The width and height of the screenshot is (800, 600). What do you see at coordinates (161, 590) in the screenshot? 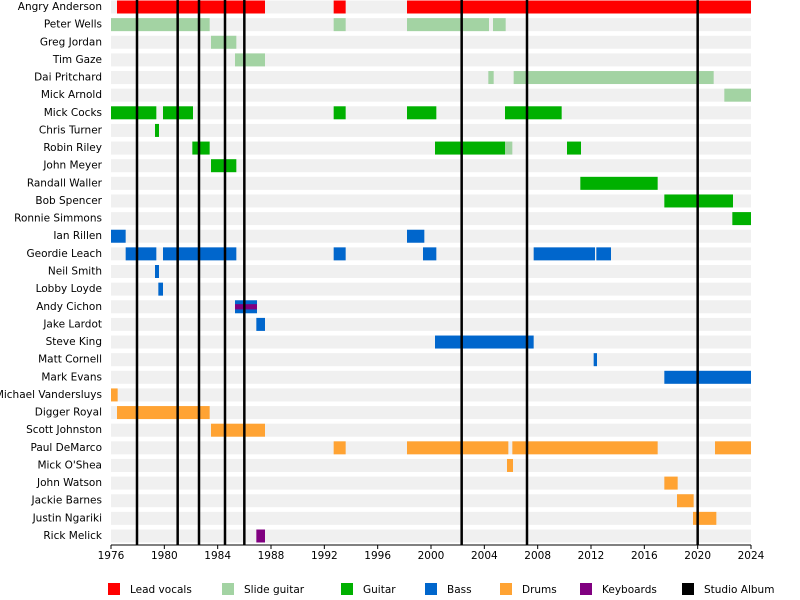
I see `legend-label: Lead vocals` at bounding box center [161, 590].